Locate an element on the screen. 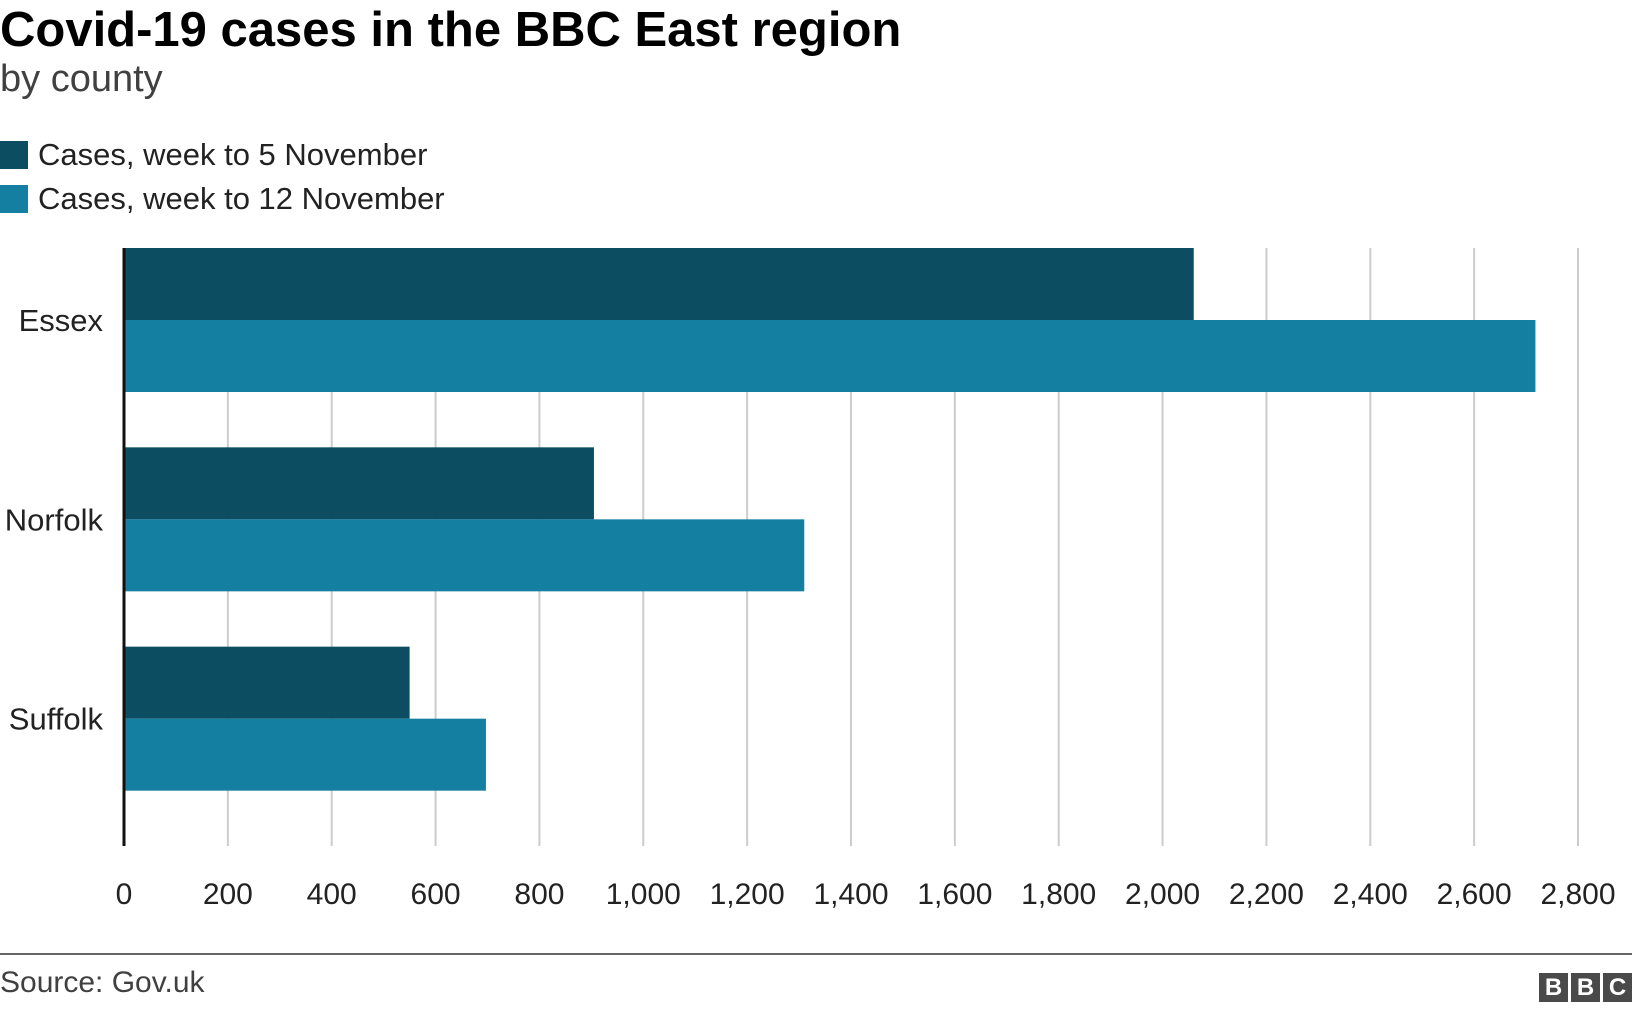  y-category-label: Norfolk is located at coordinates (54, 519).